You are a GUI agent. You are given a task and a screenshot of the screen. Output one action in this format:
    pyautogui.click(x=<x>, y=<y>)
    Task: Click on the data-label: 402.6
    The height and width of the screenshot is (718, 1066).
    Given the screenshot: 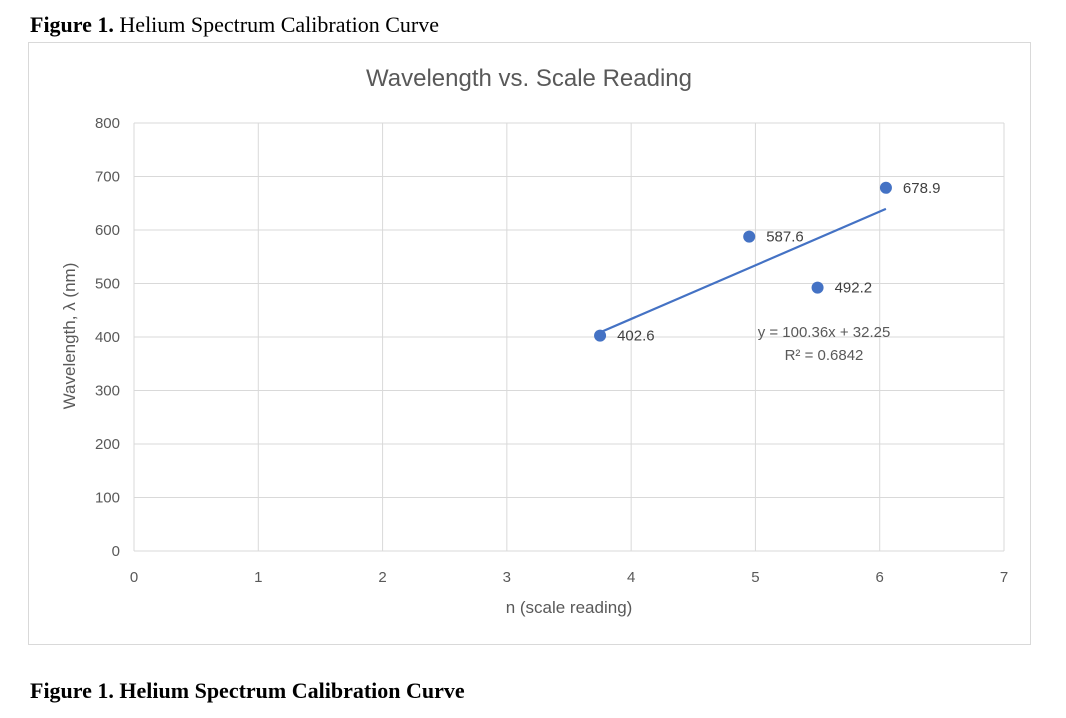 What is the action you would take?
    pyautogui.click(x=636, y=336)
    